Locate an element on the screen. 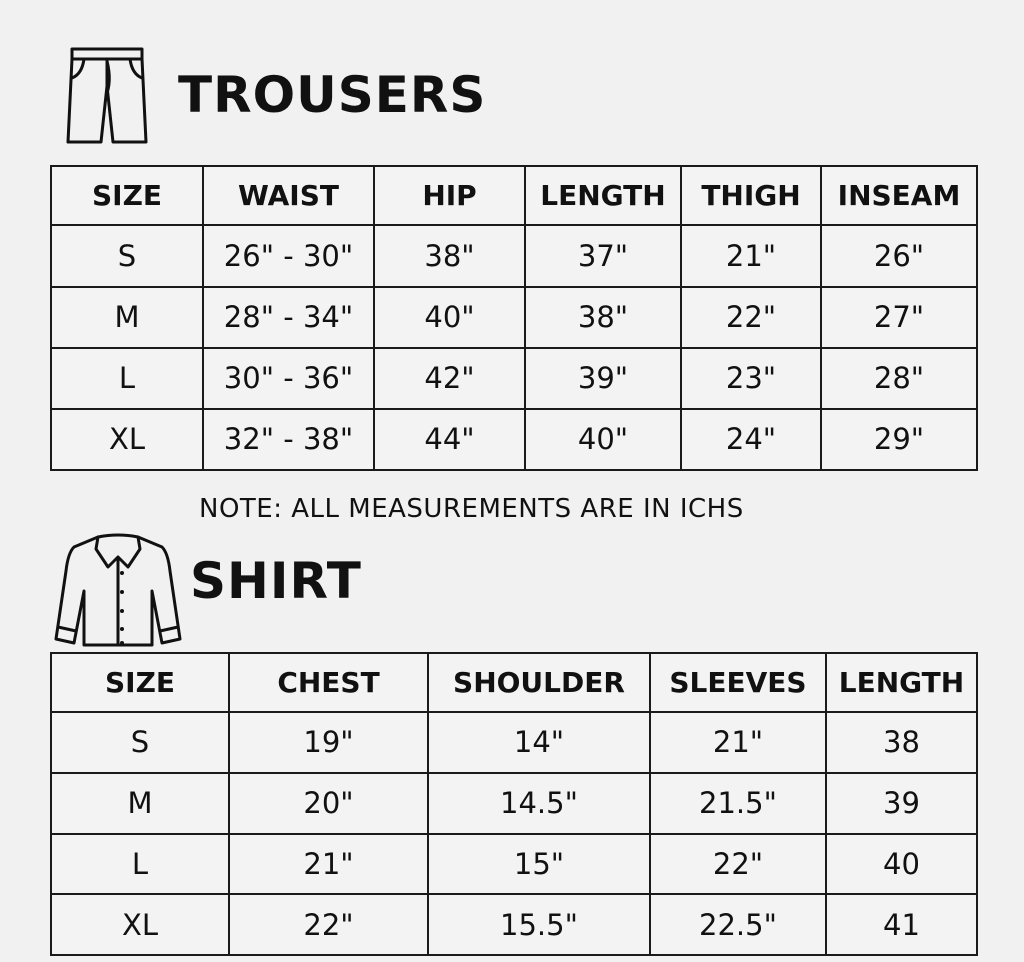 The height and width of the screenshot is (962, 1024). table-cell: 21.5" is located at coordinates (738, 803).